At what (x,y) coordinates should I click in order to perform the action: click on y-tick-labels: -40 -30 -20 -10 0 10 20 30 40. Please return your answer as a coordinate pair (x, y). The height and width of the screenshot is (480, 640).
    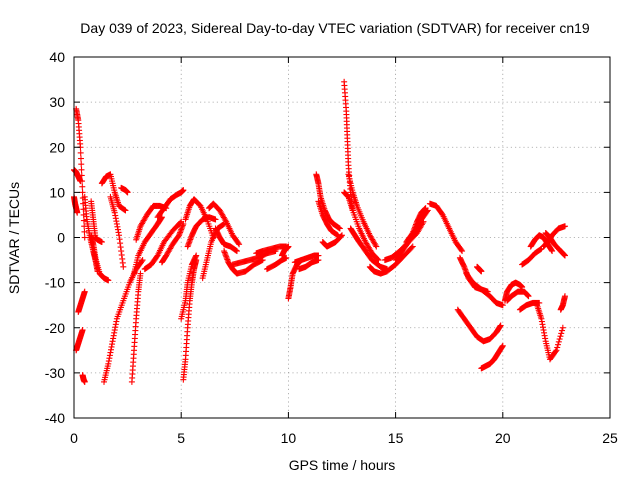
    Looking at the image, I should click on (55, 237).